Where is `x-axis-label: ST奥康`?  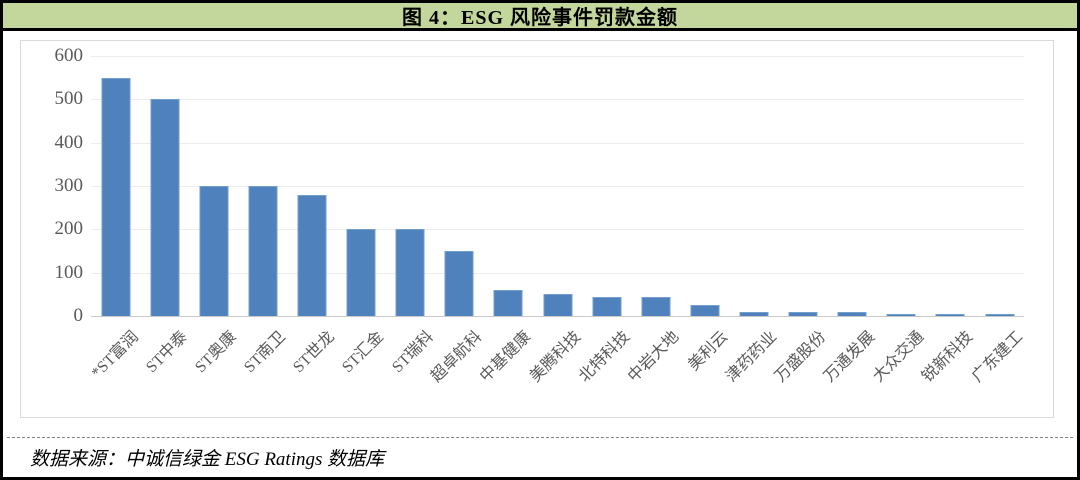
x-axis-label: ST奥康 is located at coordinates (216, 352).